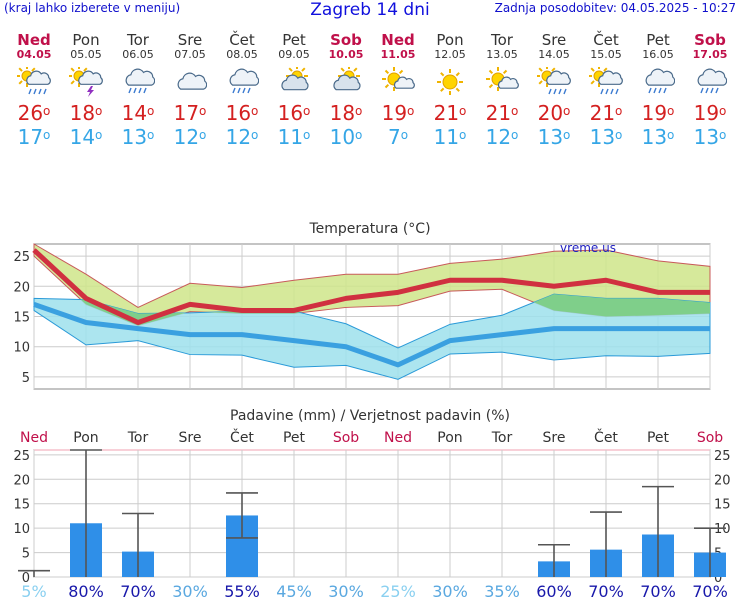 Image resolution: width=740 pixels, height=600 pixels. Describe the element at coordinates (722, 480) in the screenshot. I see `y-tick-label-right: 20` at that location.